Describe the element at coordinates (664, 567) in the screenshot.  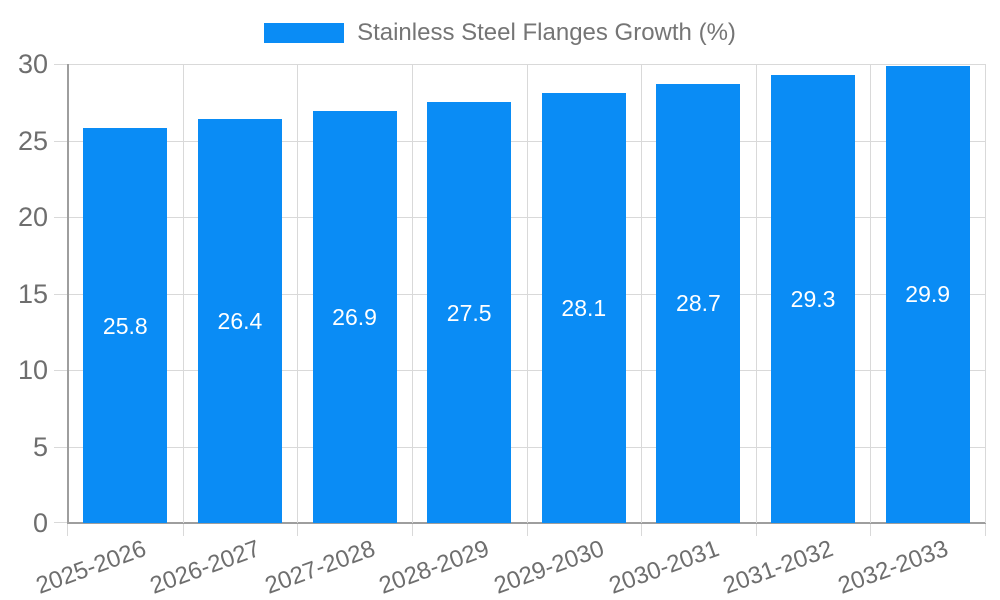
I see `x-tick-label: 2030-2031` at that location.